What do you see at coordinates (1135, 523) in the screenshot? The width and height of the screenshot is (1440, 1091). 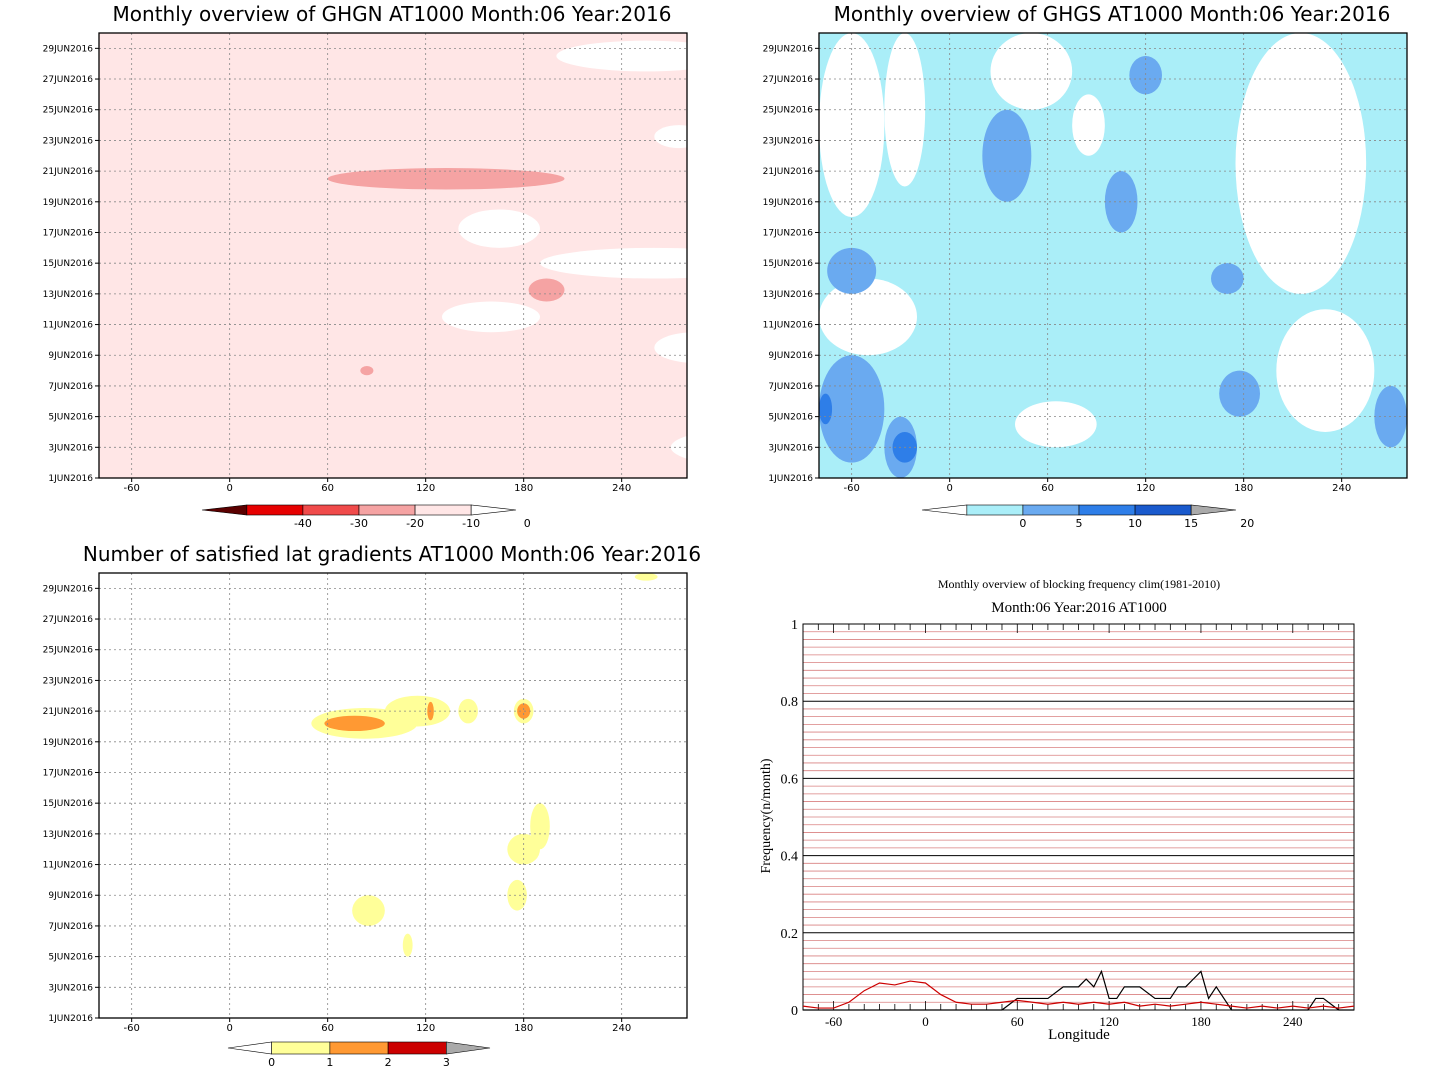 I see `colorbar-label: 10` at bounding box center [1135, 523].